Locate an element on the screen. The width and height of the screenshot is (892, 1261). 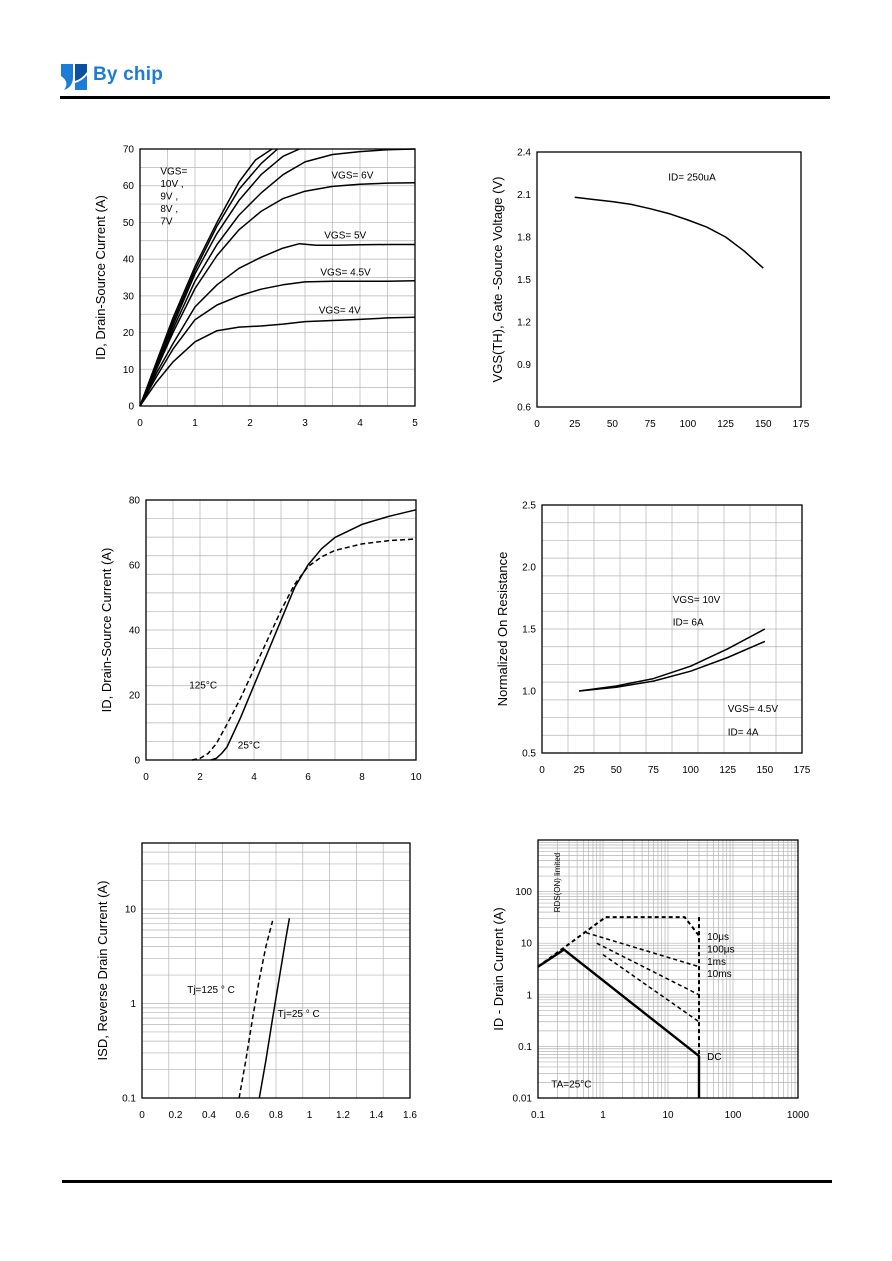
x-tick-label: 1000 is located at coordinates (798, 1115).